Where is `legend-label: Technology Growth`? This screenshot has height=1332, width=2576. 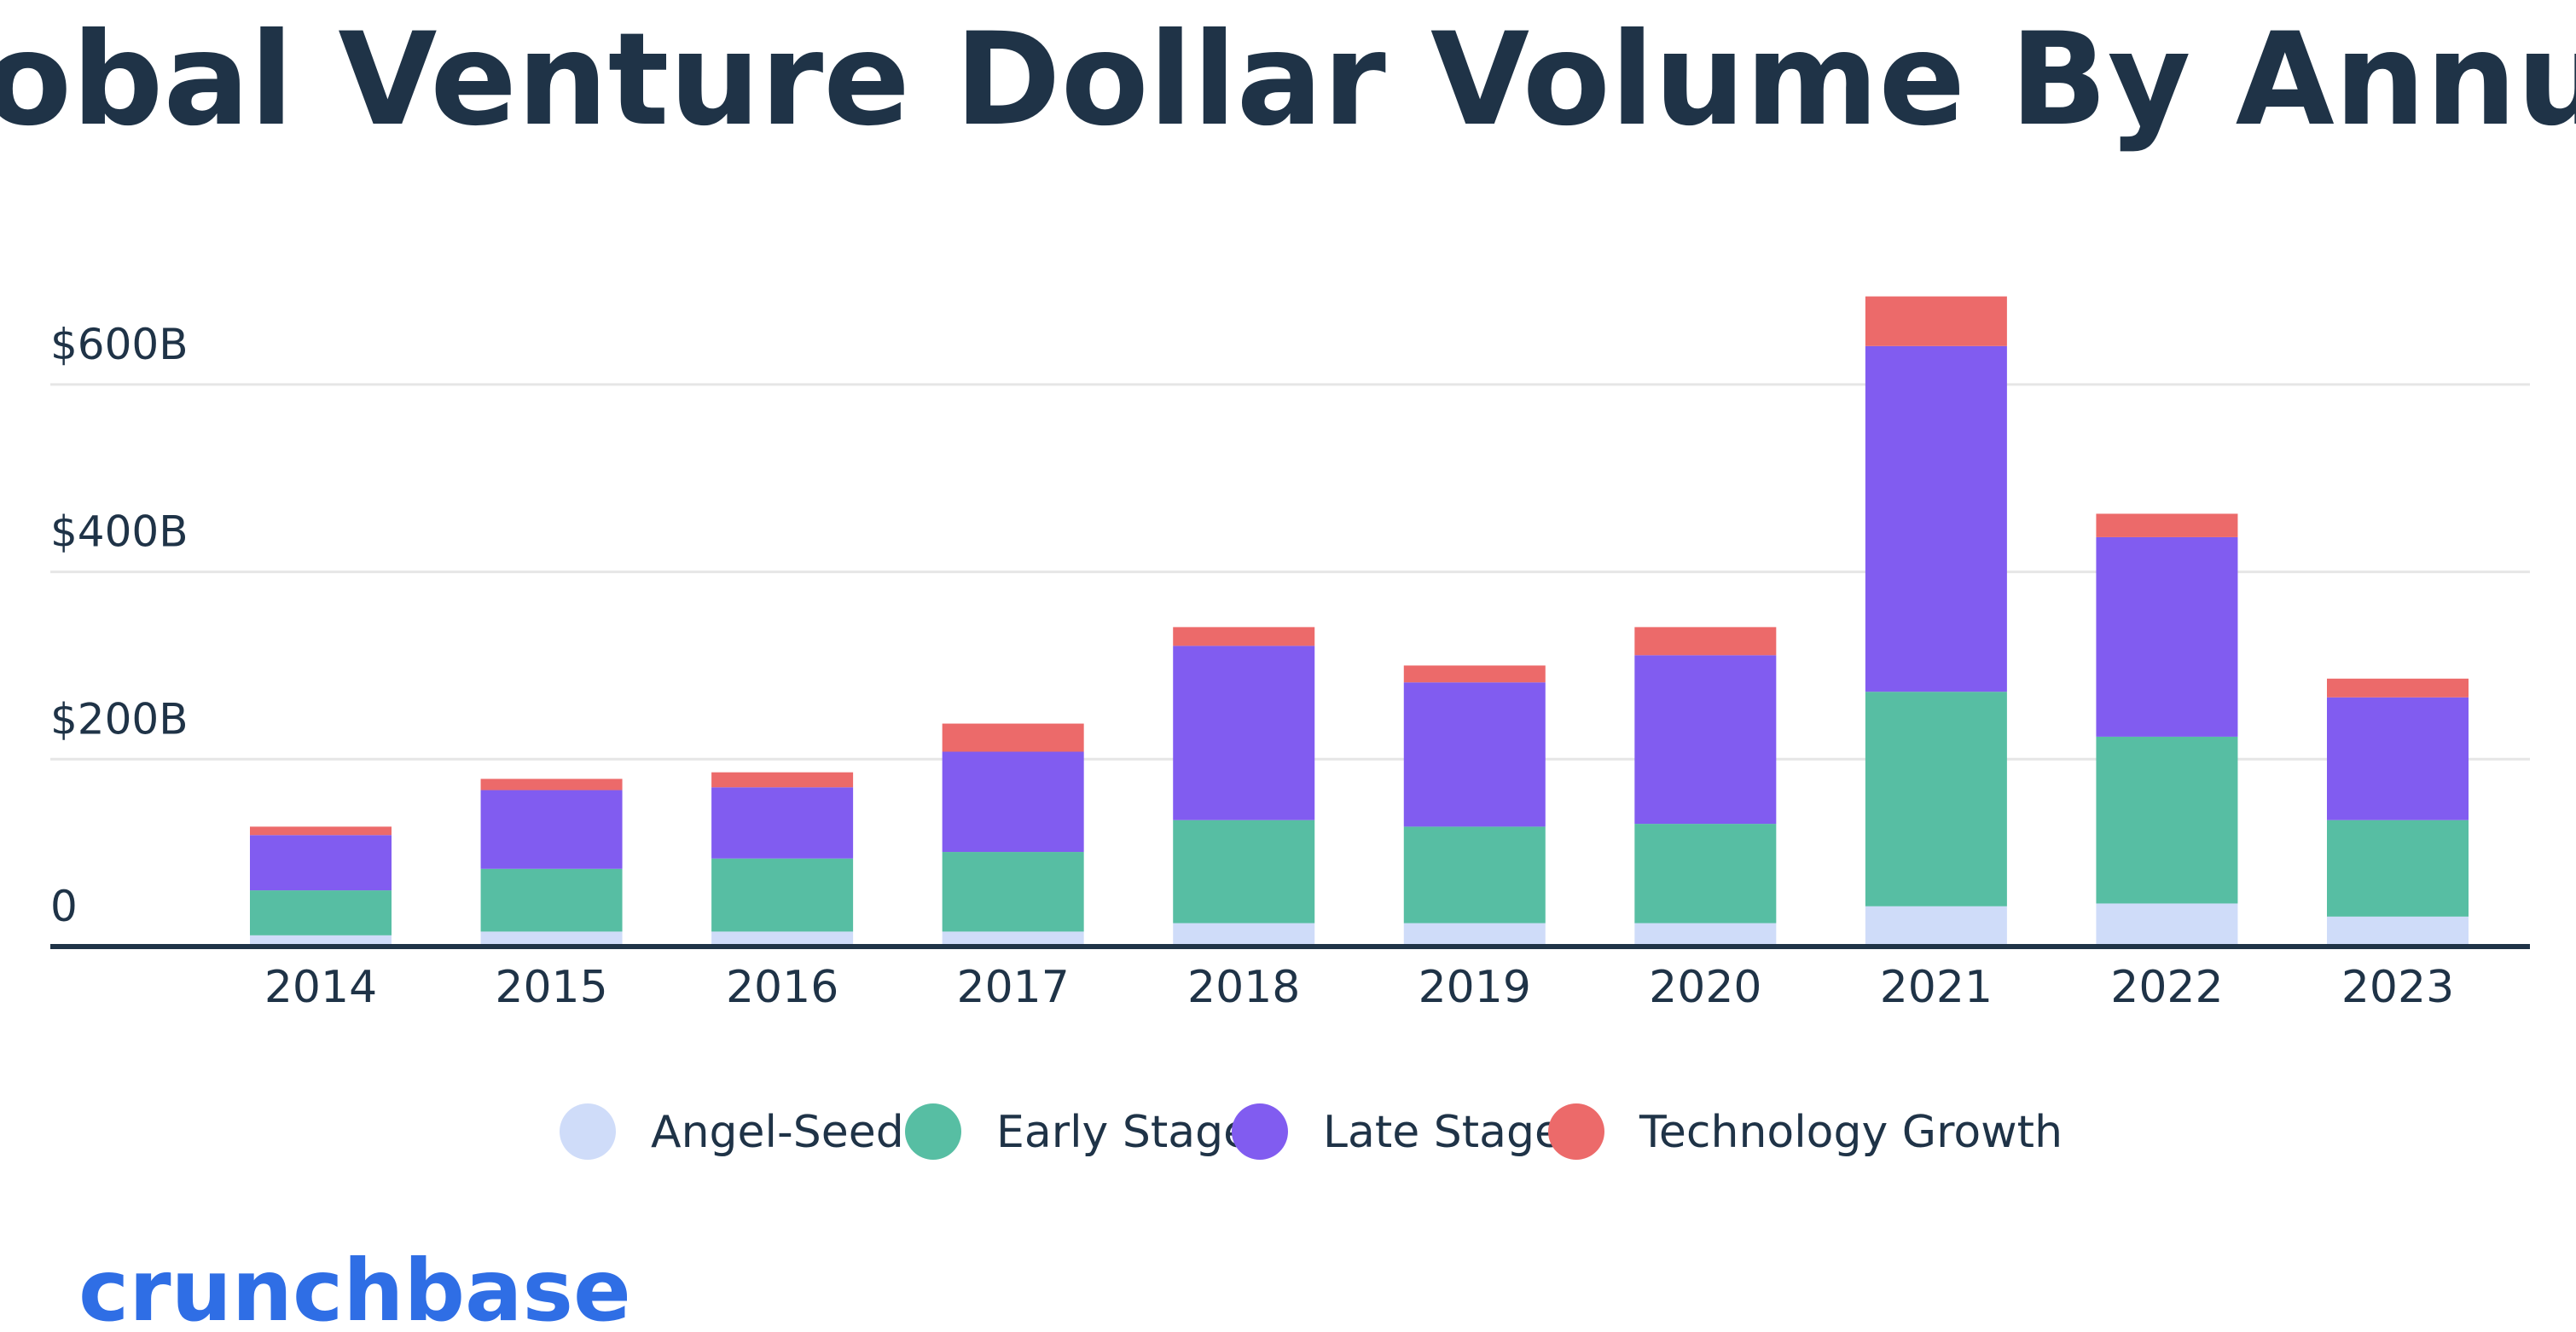 legend-label: Technology Growth is located at coordinates (1851, 1132).